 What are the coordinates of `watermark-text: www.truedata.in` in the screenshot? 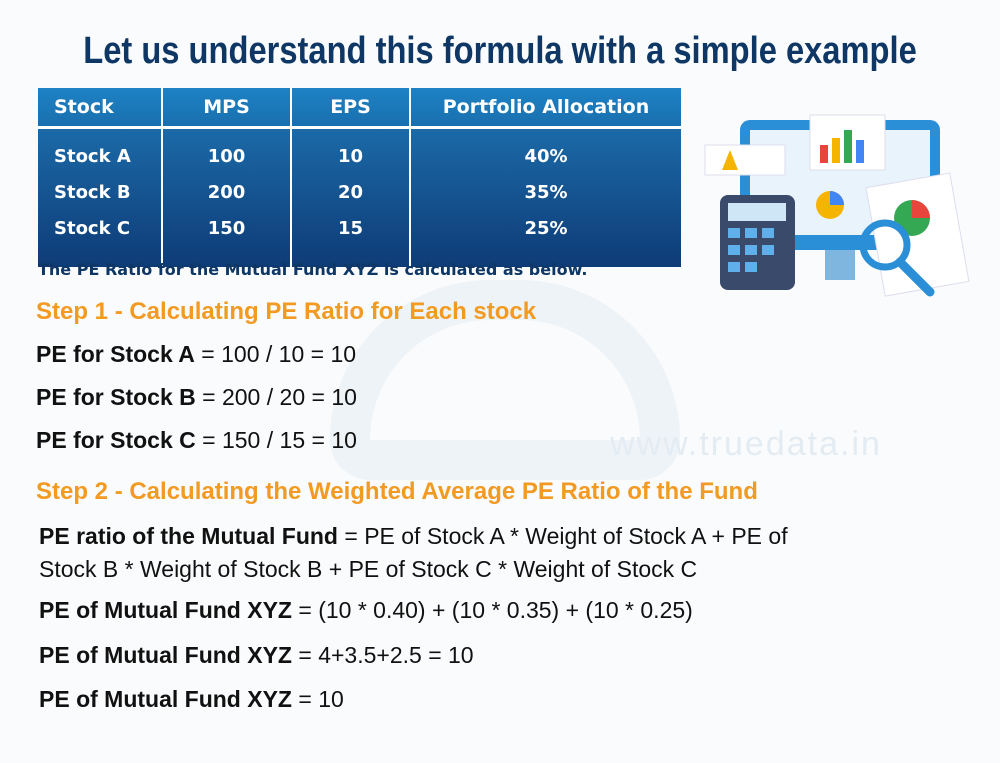 It's located at (746, 444).